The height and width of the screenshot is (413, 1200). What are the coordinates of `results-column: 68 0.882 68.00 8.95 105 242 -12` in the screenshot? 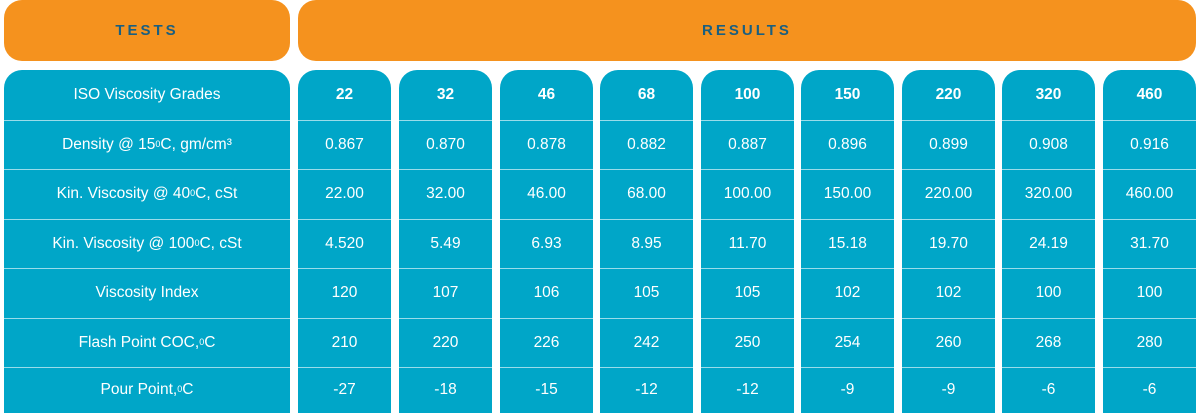 It's located at (646, 241).